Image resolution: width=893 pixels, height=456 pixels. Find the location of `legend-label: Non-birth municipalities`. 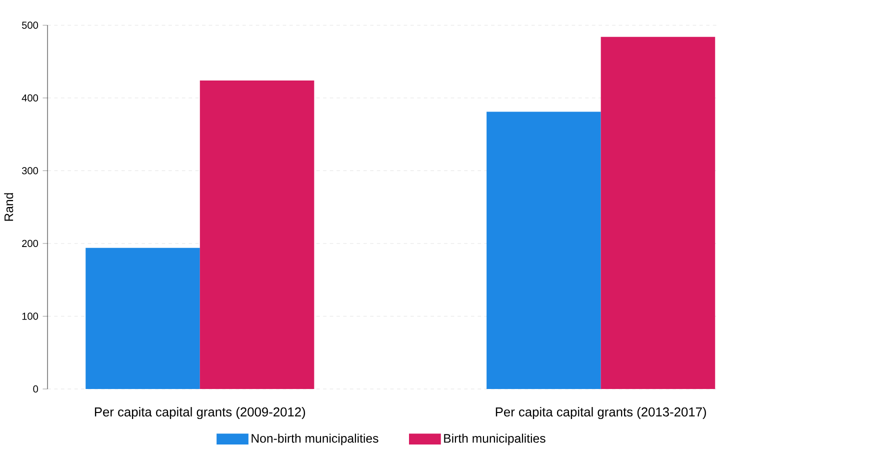

legend-label: Non-birth municipalities is located at coordinates (315, 440).